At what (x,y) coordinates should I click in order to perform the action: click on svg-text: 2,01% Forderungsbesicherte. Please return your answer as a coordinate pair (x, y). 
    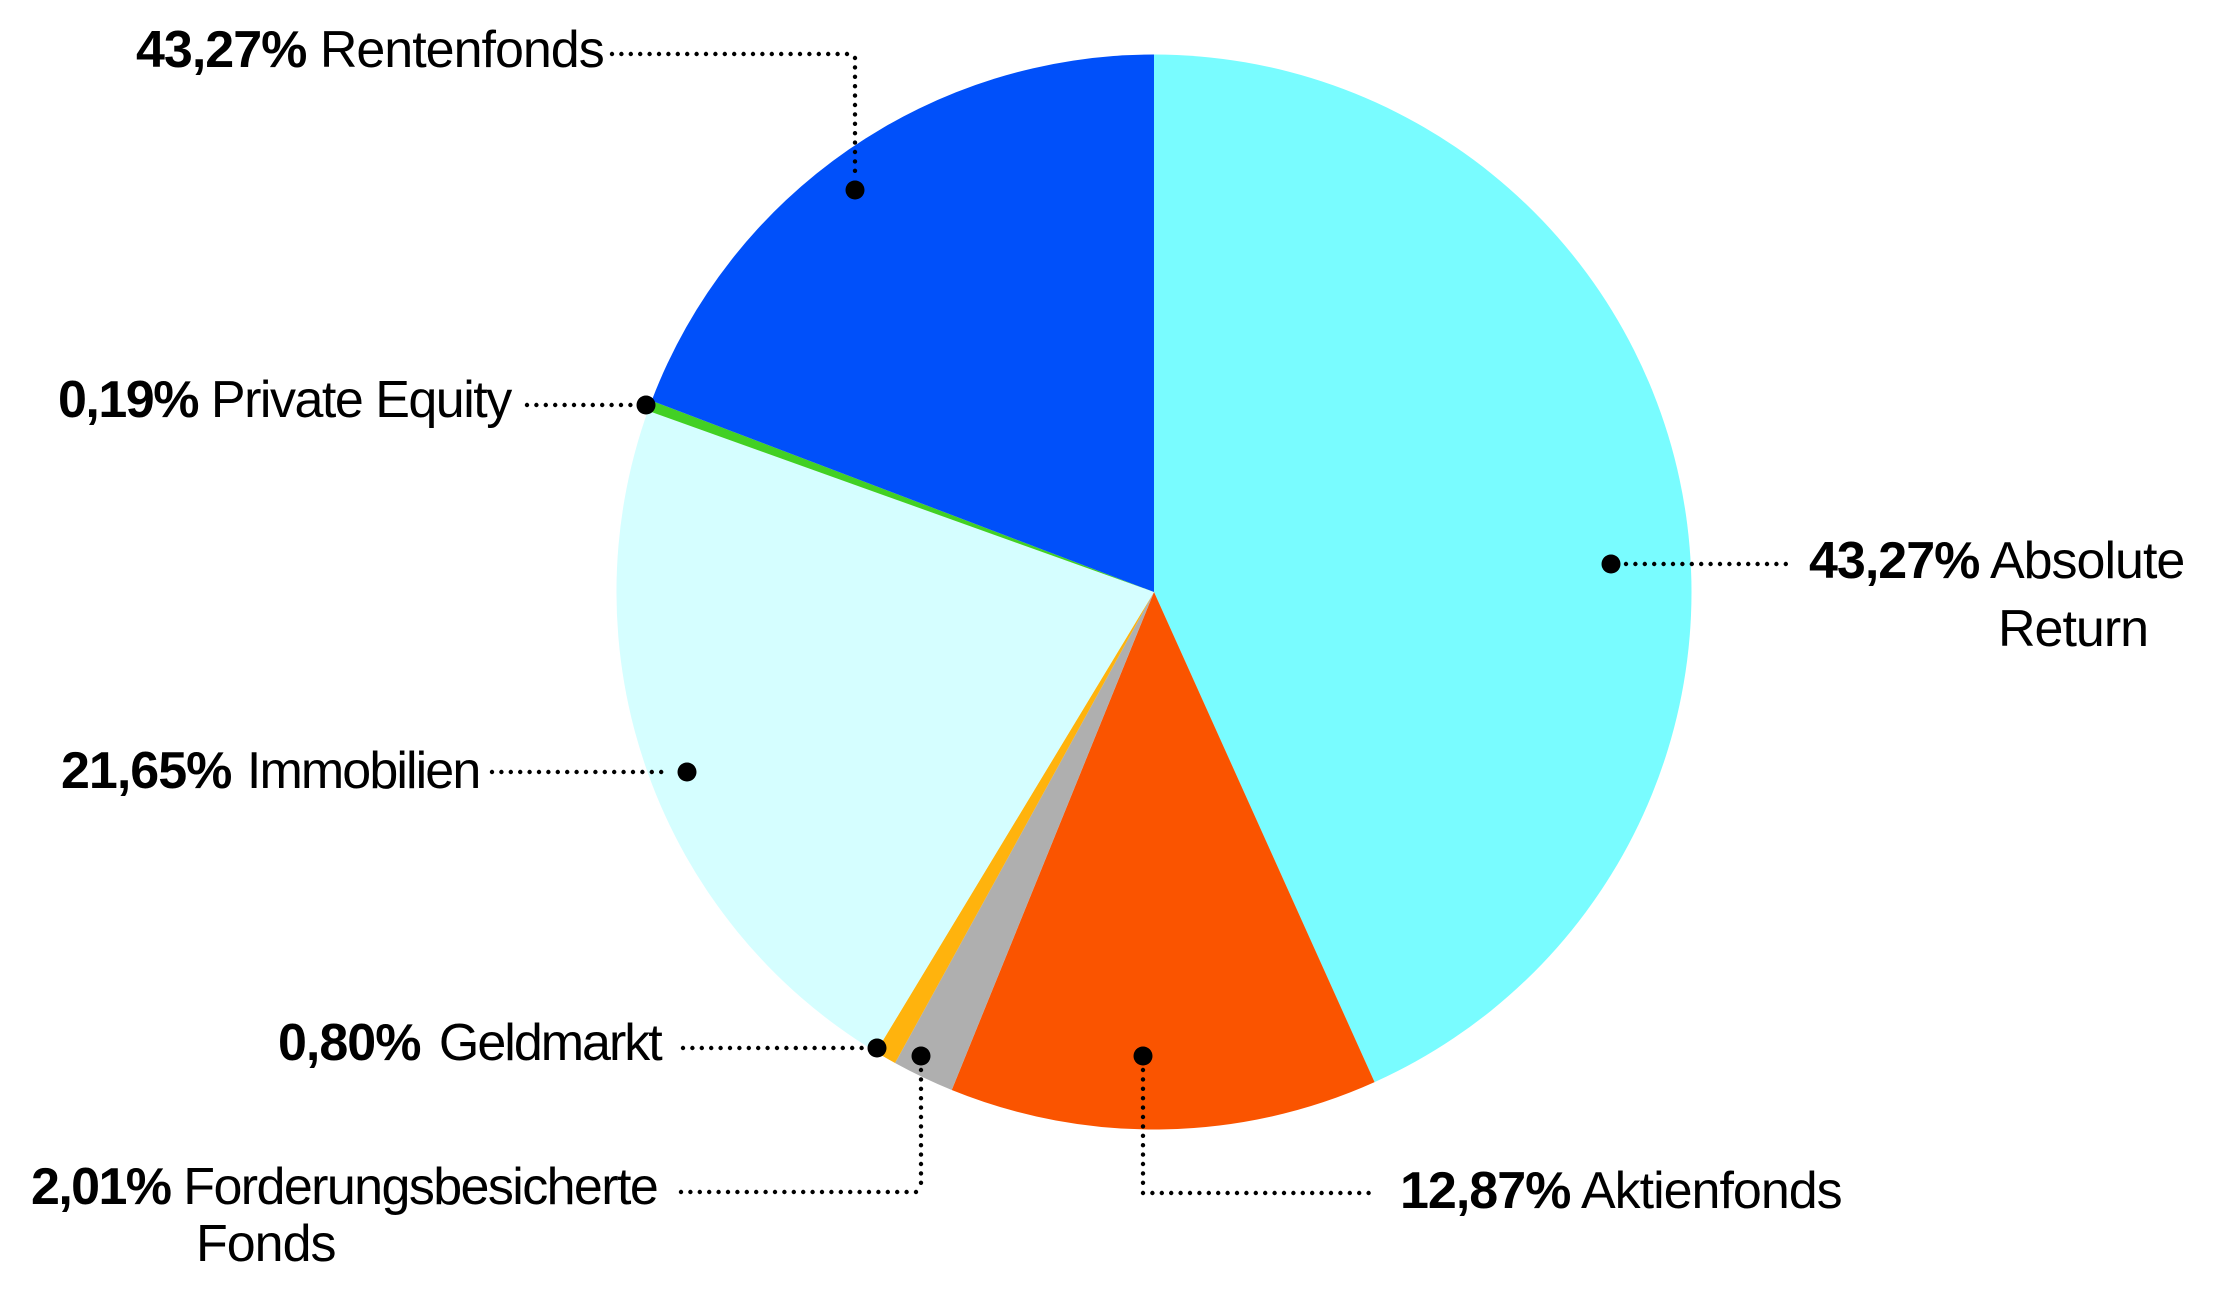
    Looking at the image, I should click on (344, 1187).